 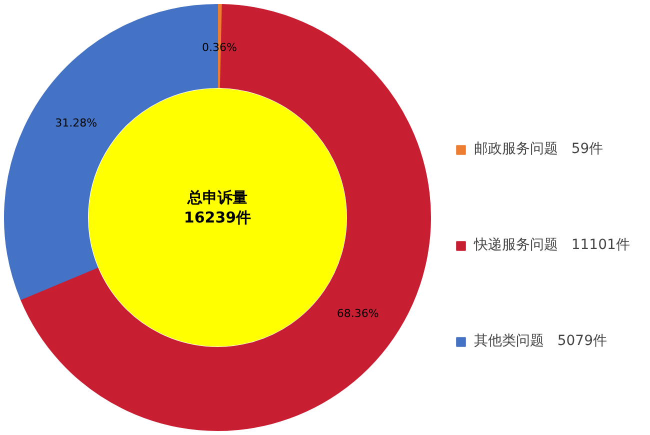 I want to click on text: 总申诉量, so click(x=217, y=197).